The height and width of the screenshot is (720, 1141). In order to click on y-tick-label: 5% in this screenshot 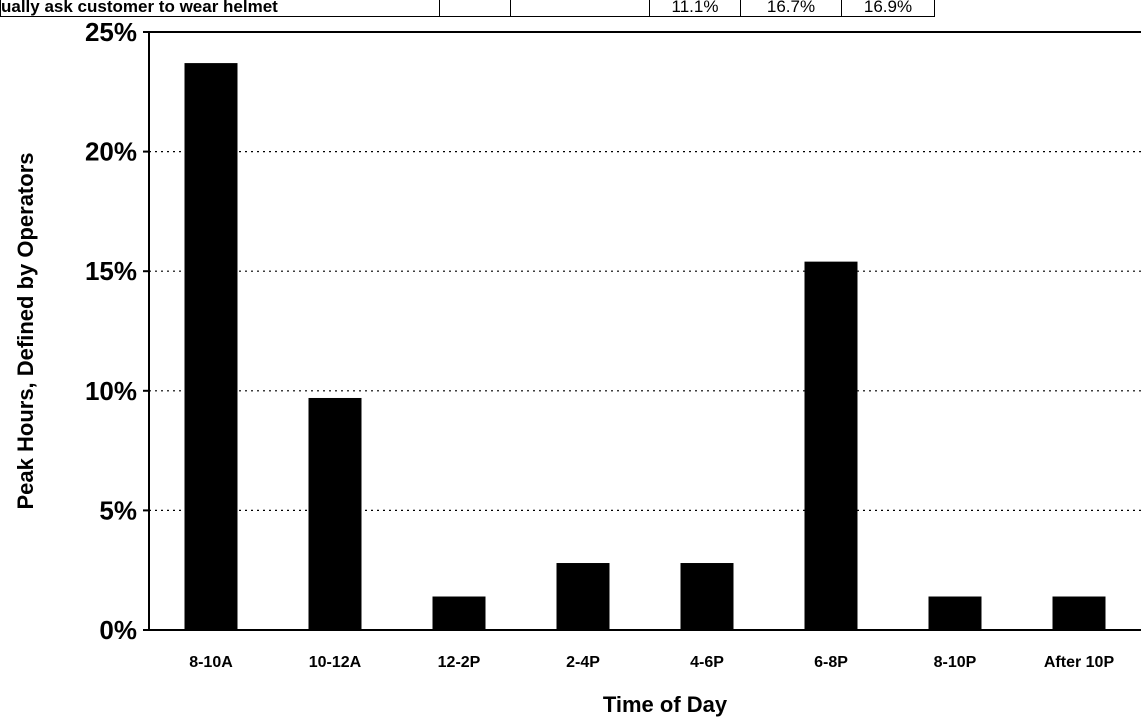, I will do `click(118, 510)`.